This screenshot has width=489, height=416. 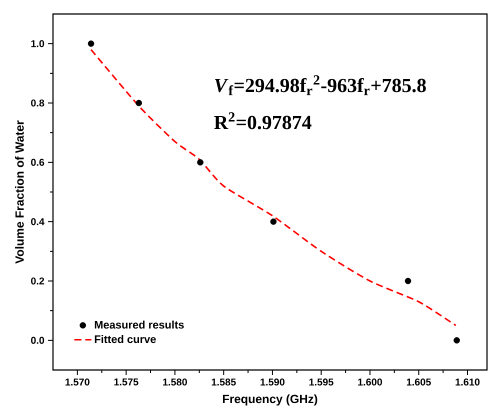 I want to click on x-tick-label: 1.610, so click(x=468, y=382).